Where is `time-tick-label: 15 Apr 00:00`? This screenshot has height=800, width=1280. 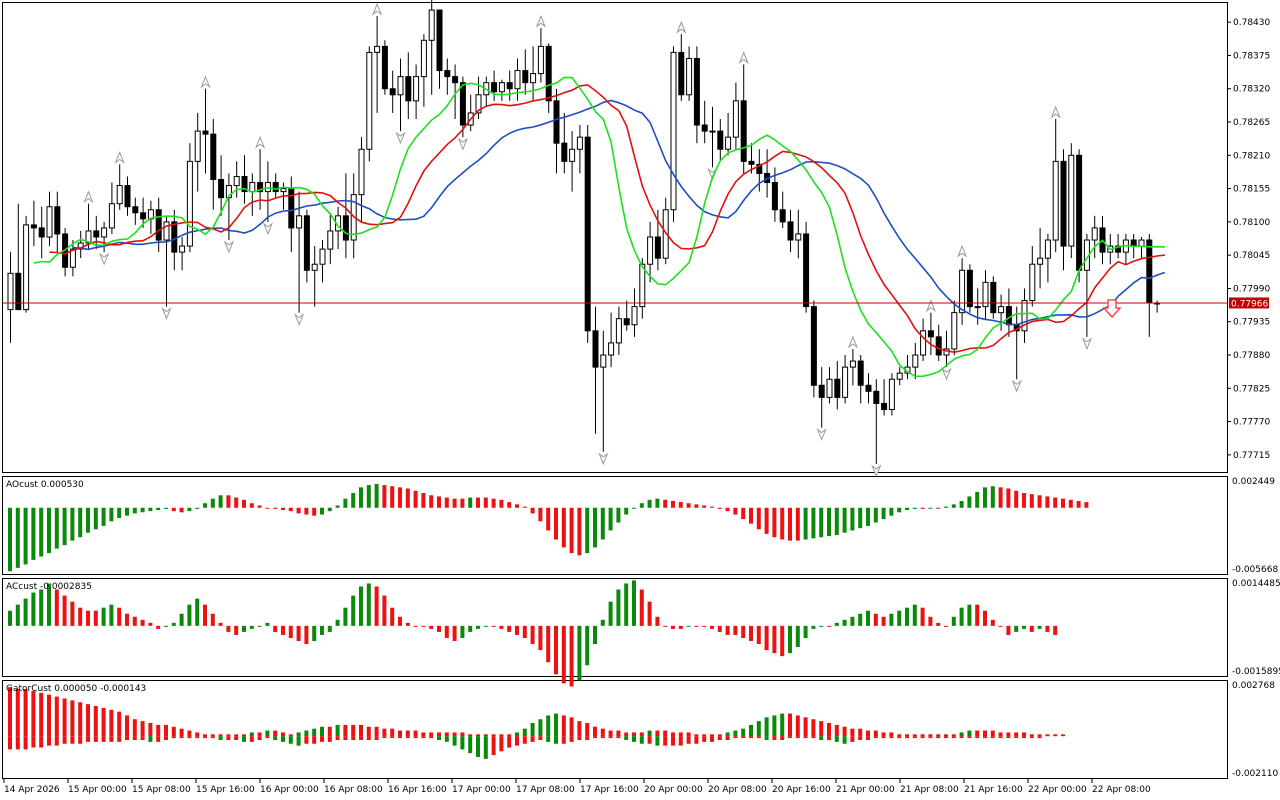 time-tick-label: 15 Apr 00:00 is located at coordinates (97, 790).